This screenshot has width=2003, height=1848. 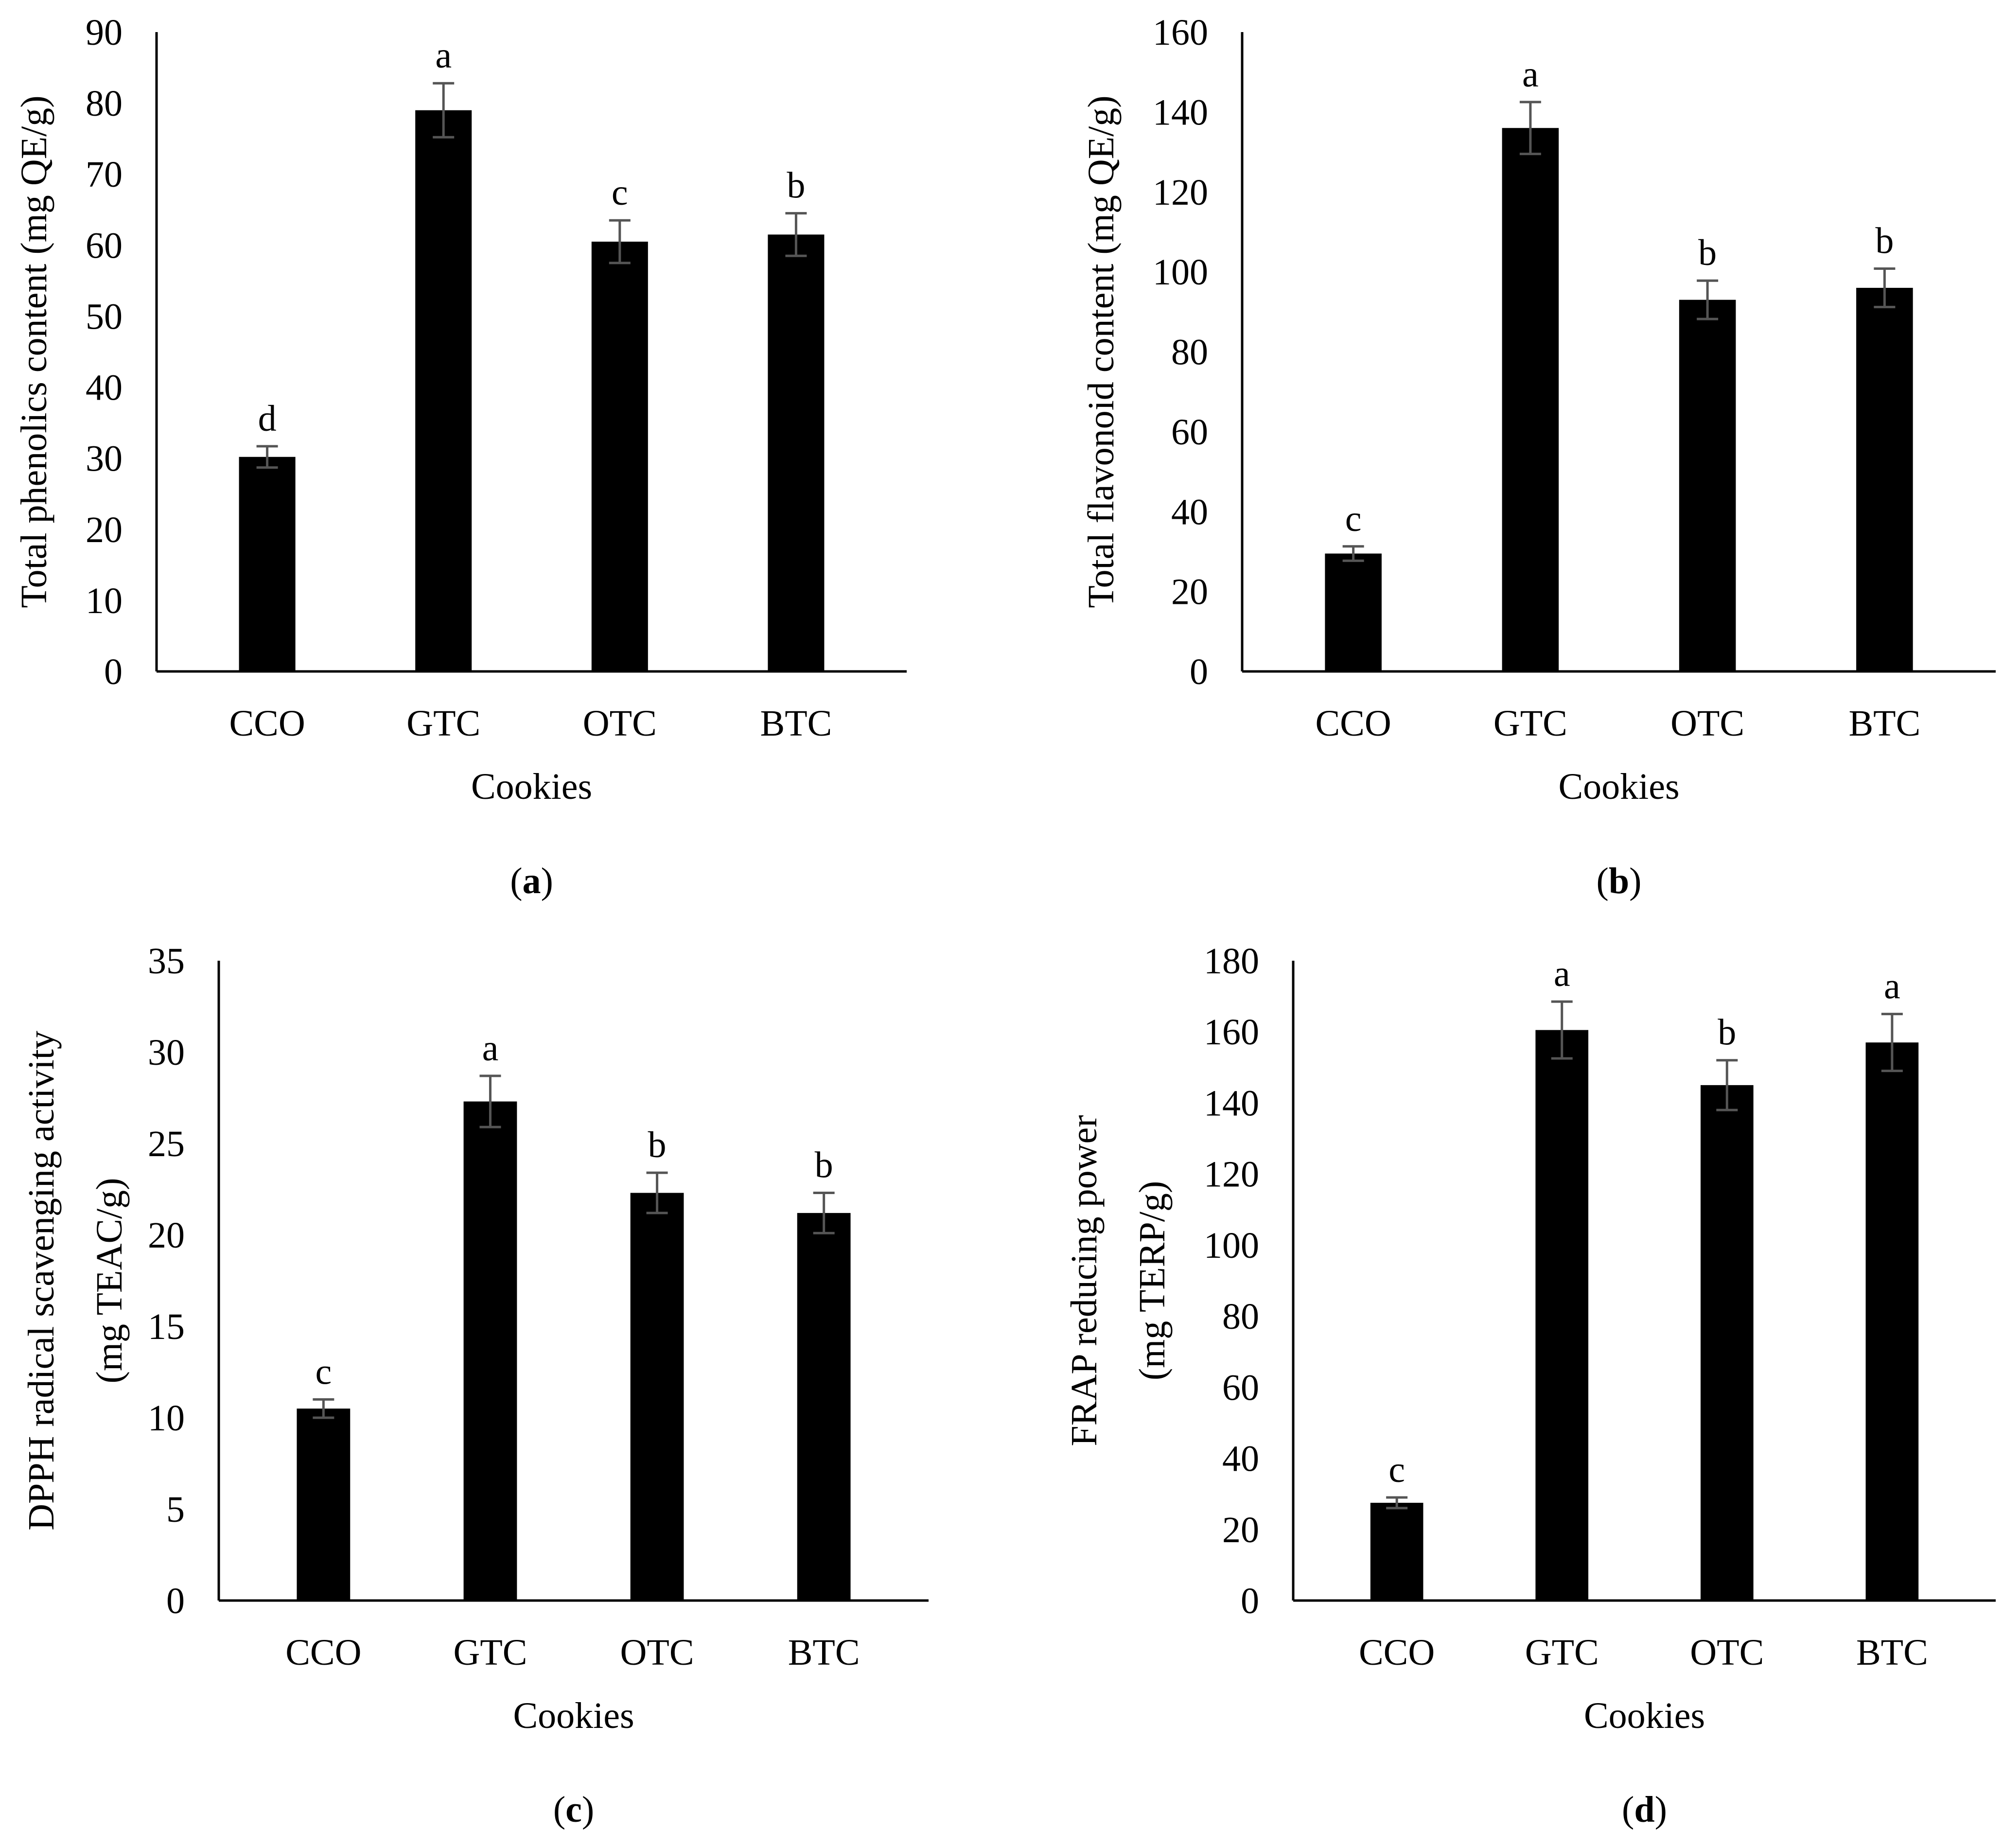 What do you see at coordinates (175, 1509) in the screenshot?
I see `y-tick-label: 5` at bounding box center [175, 1509].